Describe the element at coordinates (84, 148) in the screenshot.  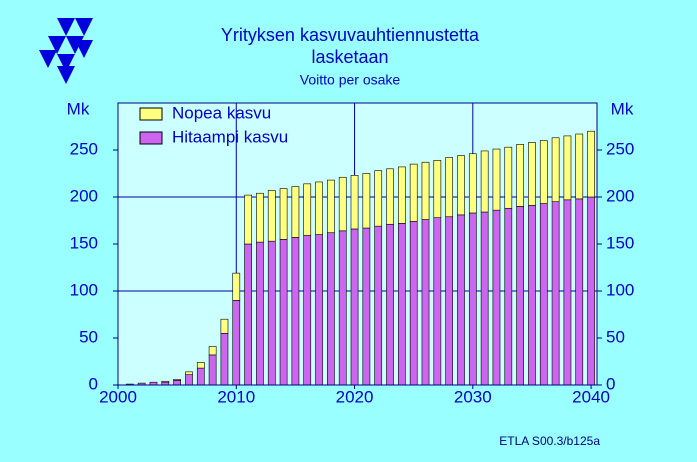
I see `y-tick-label: 250` at that location.